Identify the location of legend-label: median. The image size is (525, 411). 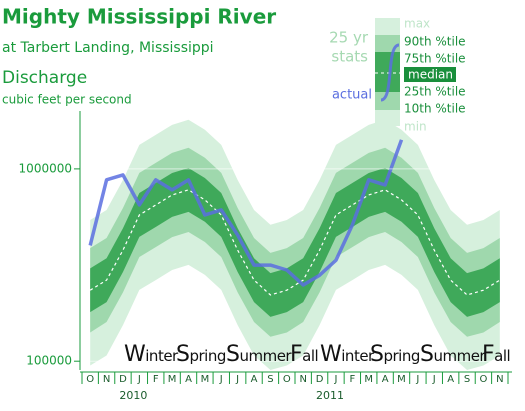
(430, 75).